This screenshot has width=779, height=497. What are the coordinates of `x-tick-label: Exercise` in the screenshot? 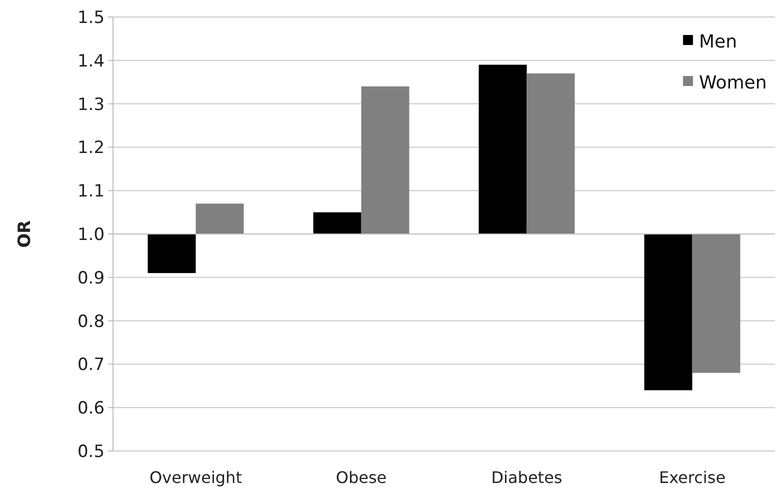 It's located at (692, 477).